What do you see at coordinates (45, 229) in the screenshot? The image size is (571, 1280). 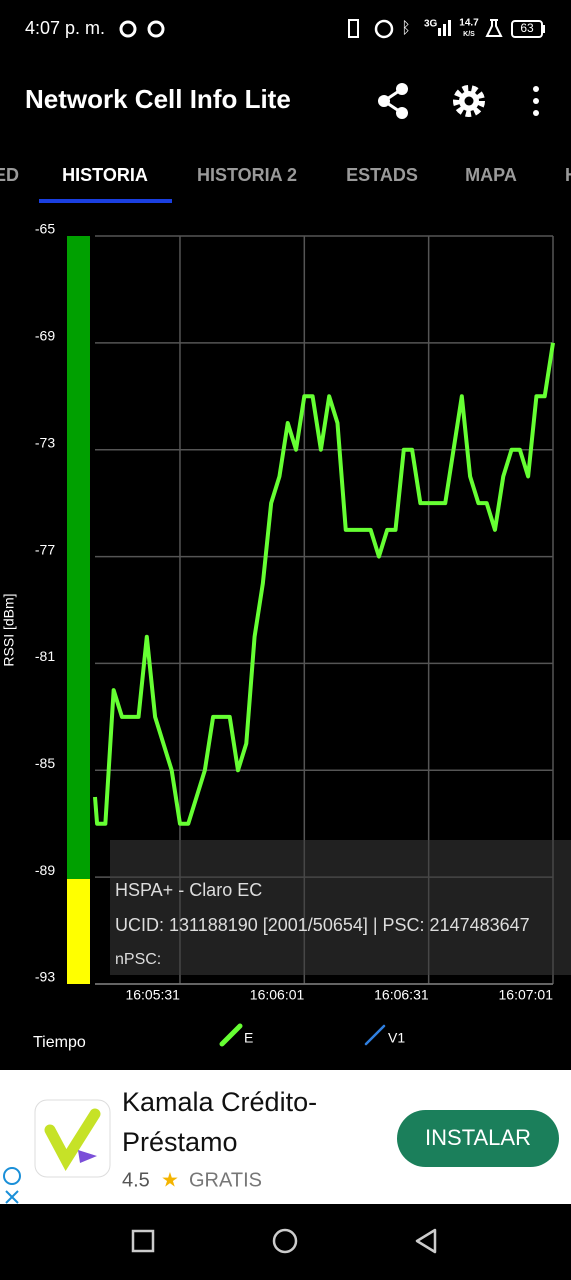 I see `y-tick-label: -65` at bounding box center [45, 229].